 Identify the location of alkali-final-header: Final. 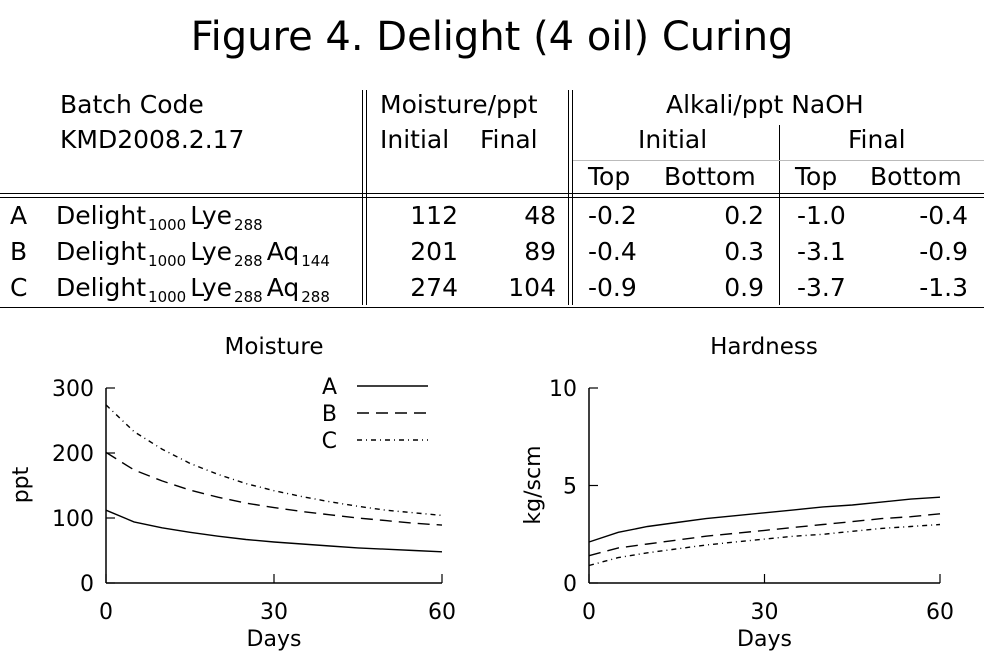
(877, 139).